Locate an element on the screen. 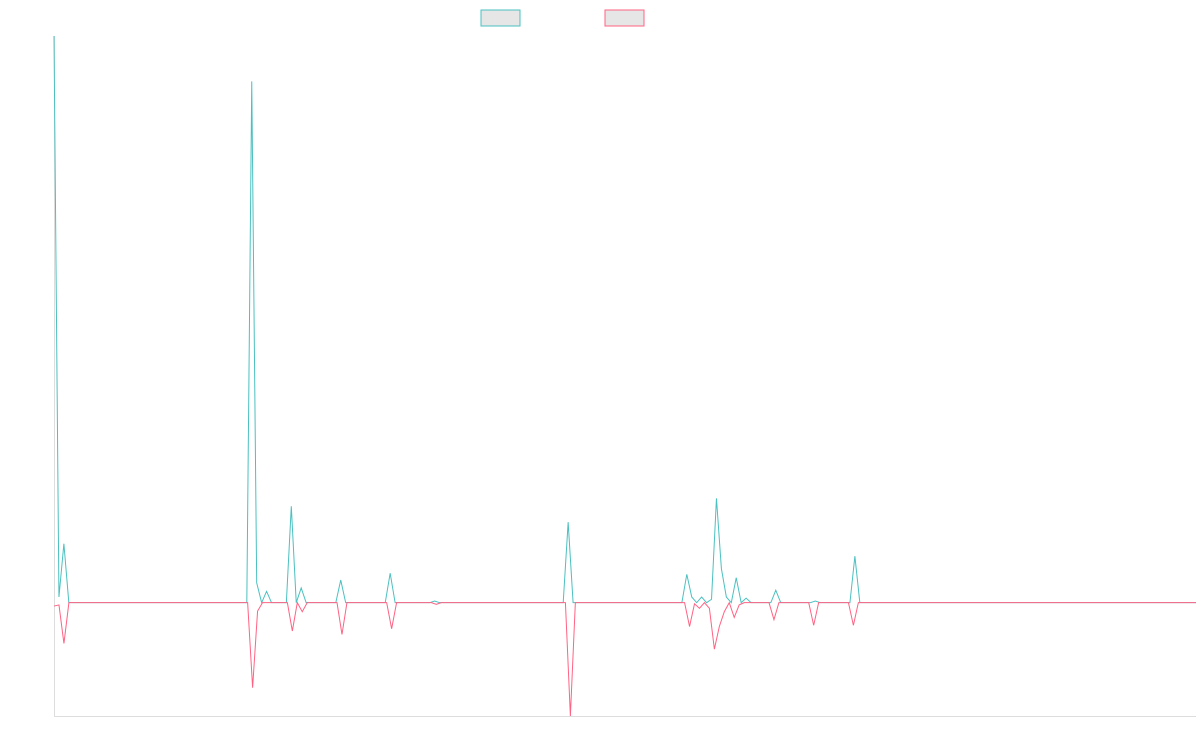 The height and width of the screenshot is (750, 1200). legend is located at coordinates (562, 18).